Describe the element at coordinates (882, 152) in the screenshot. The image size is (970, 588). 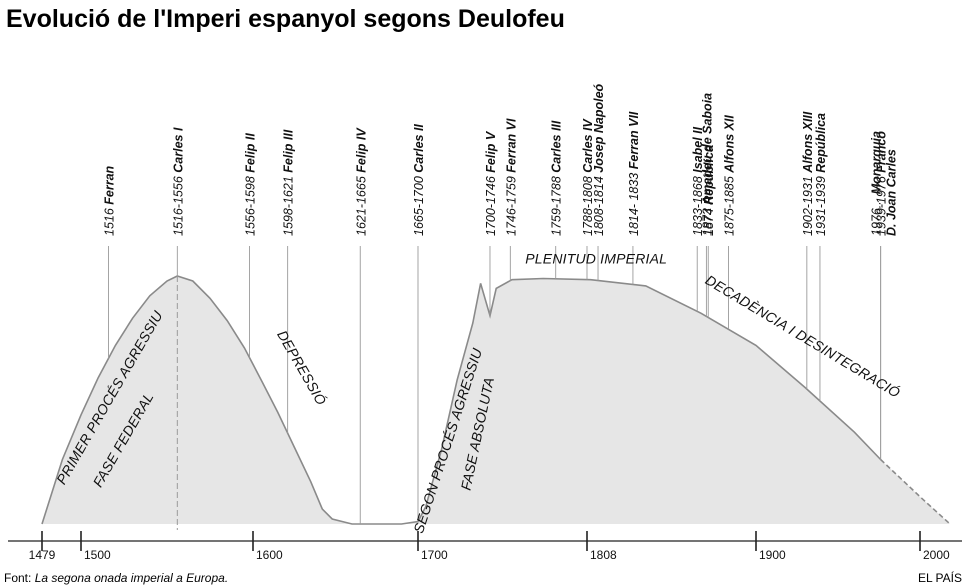
I see `ruler-name: Franco` at that location.